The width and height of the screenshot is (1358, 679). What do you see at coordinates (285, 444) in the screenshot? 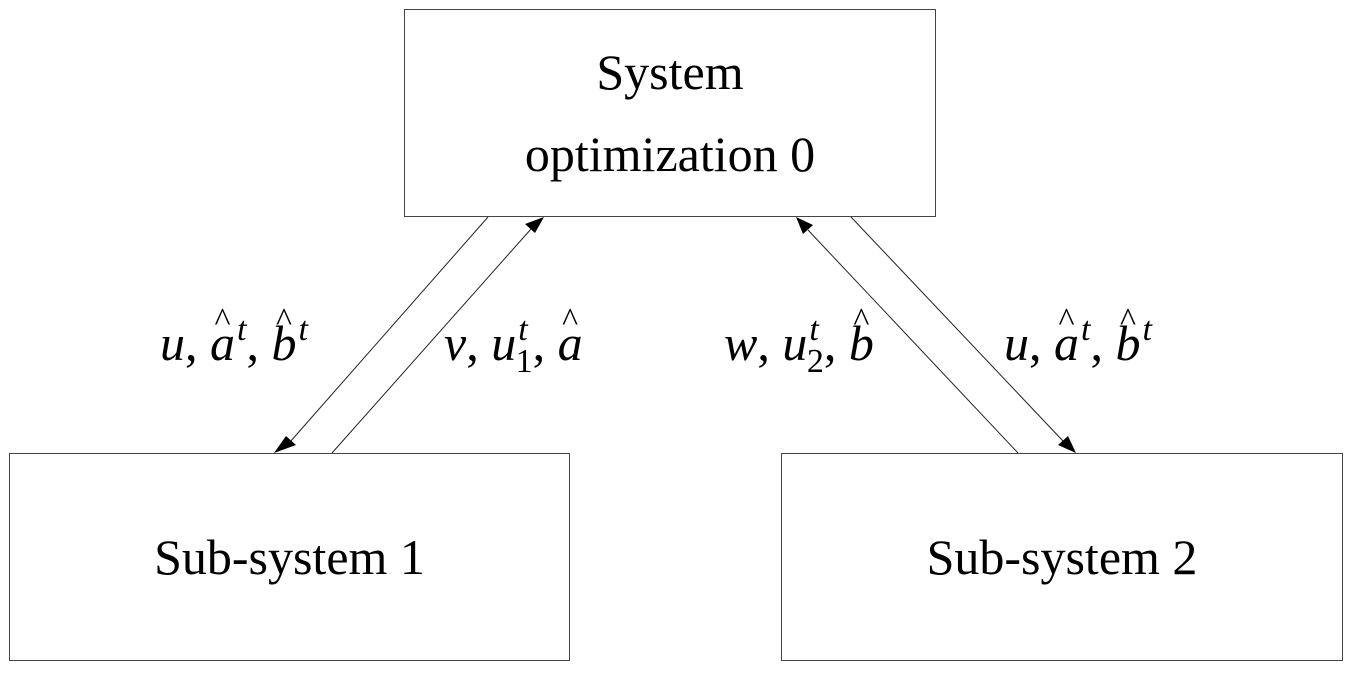
I see `arrowhead-top-to-left` at bounding box center [285, 444].